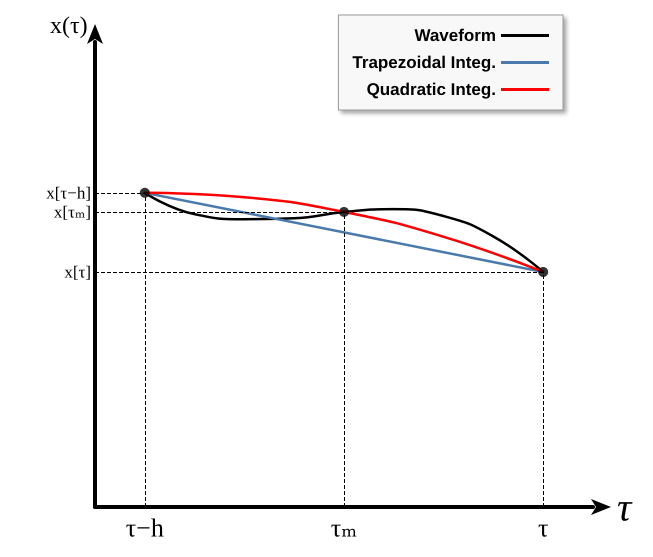 The height and width of the screenshot is (557, 653). What do you see at coordinates (543, 528) in the screenshot?
I see `x-tick-label: τ` at bounding box center [543, 528].